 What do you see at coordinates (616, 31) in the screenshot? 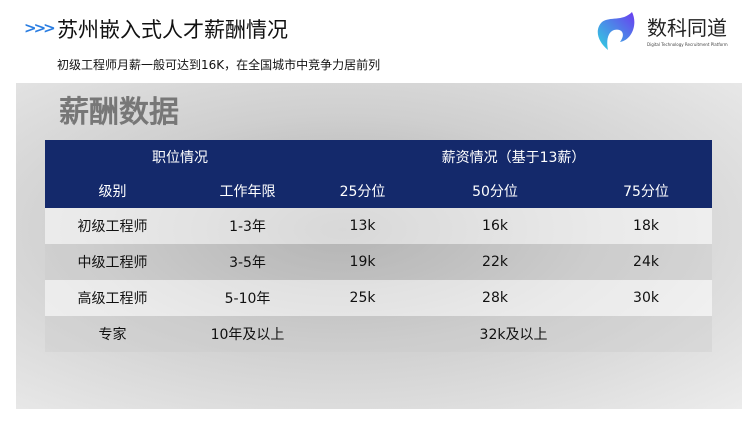
I see `logo-icon` at bounding box center [616, 31].